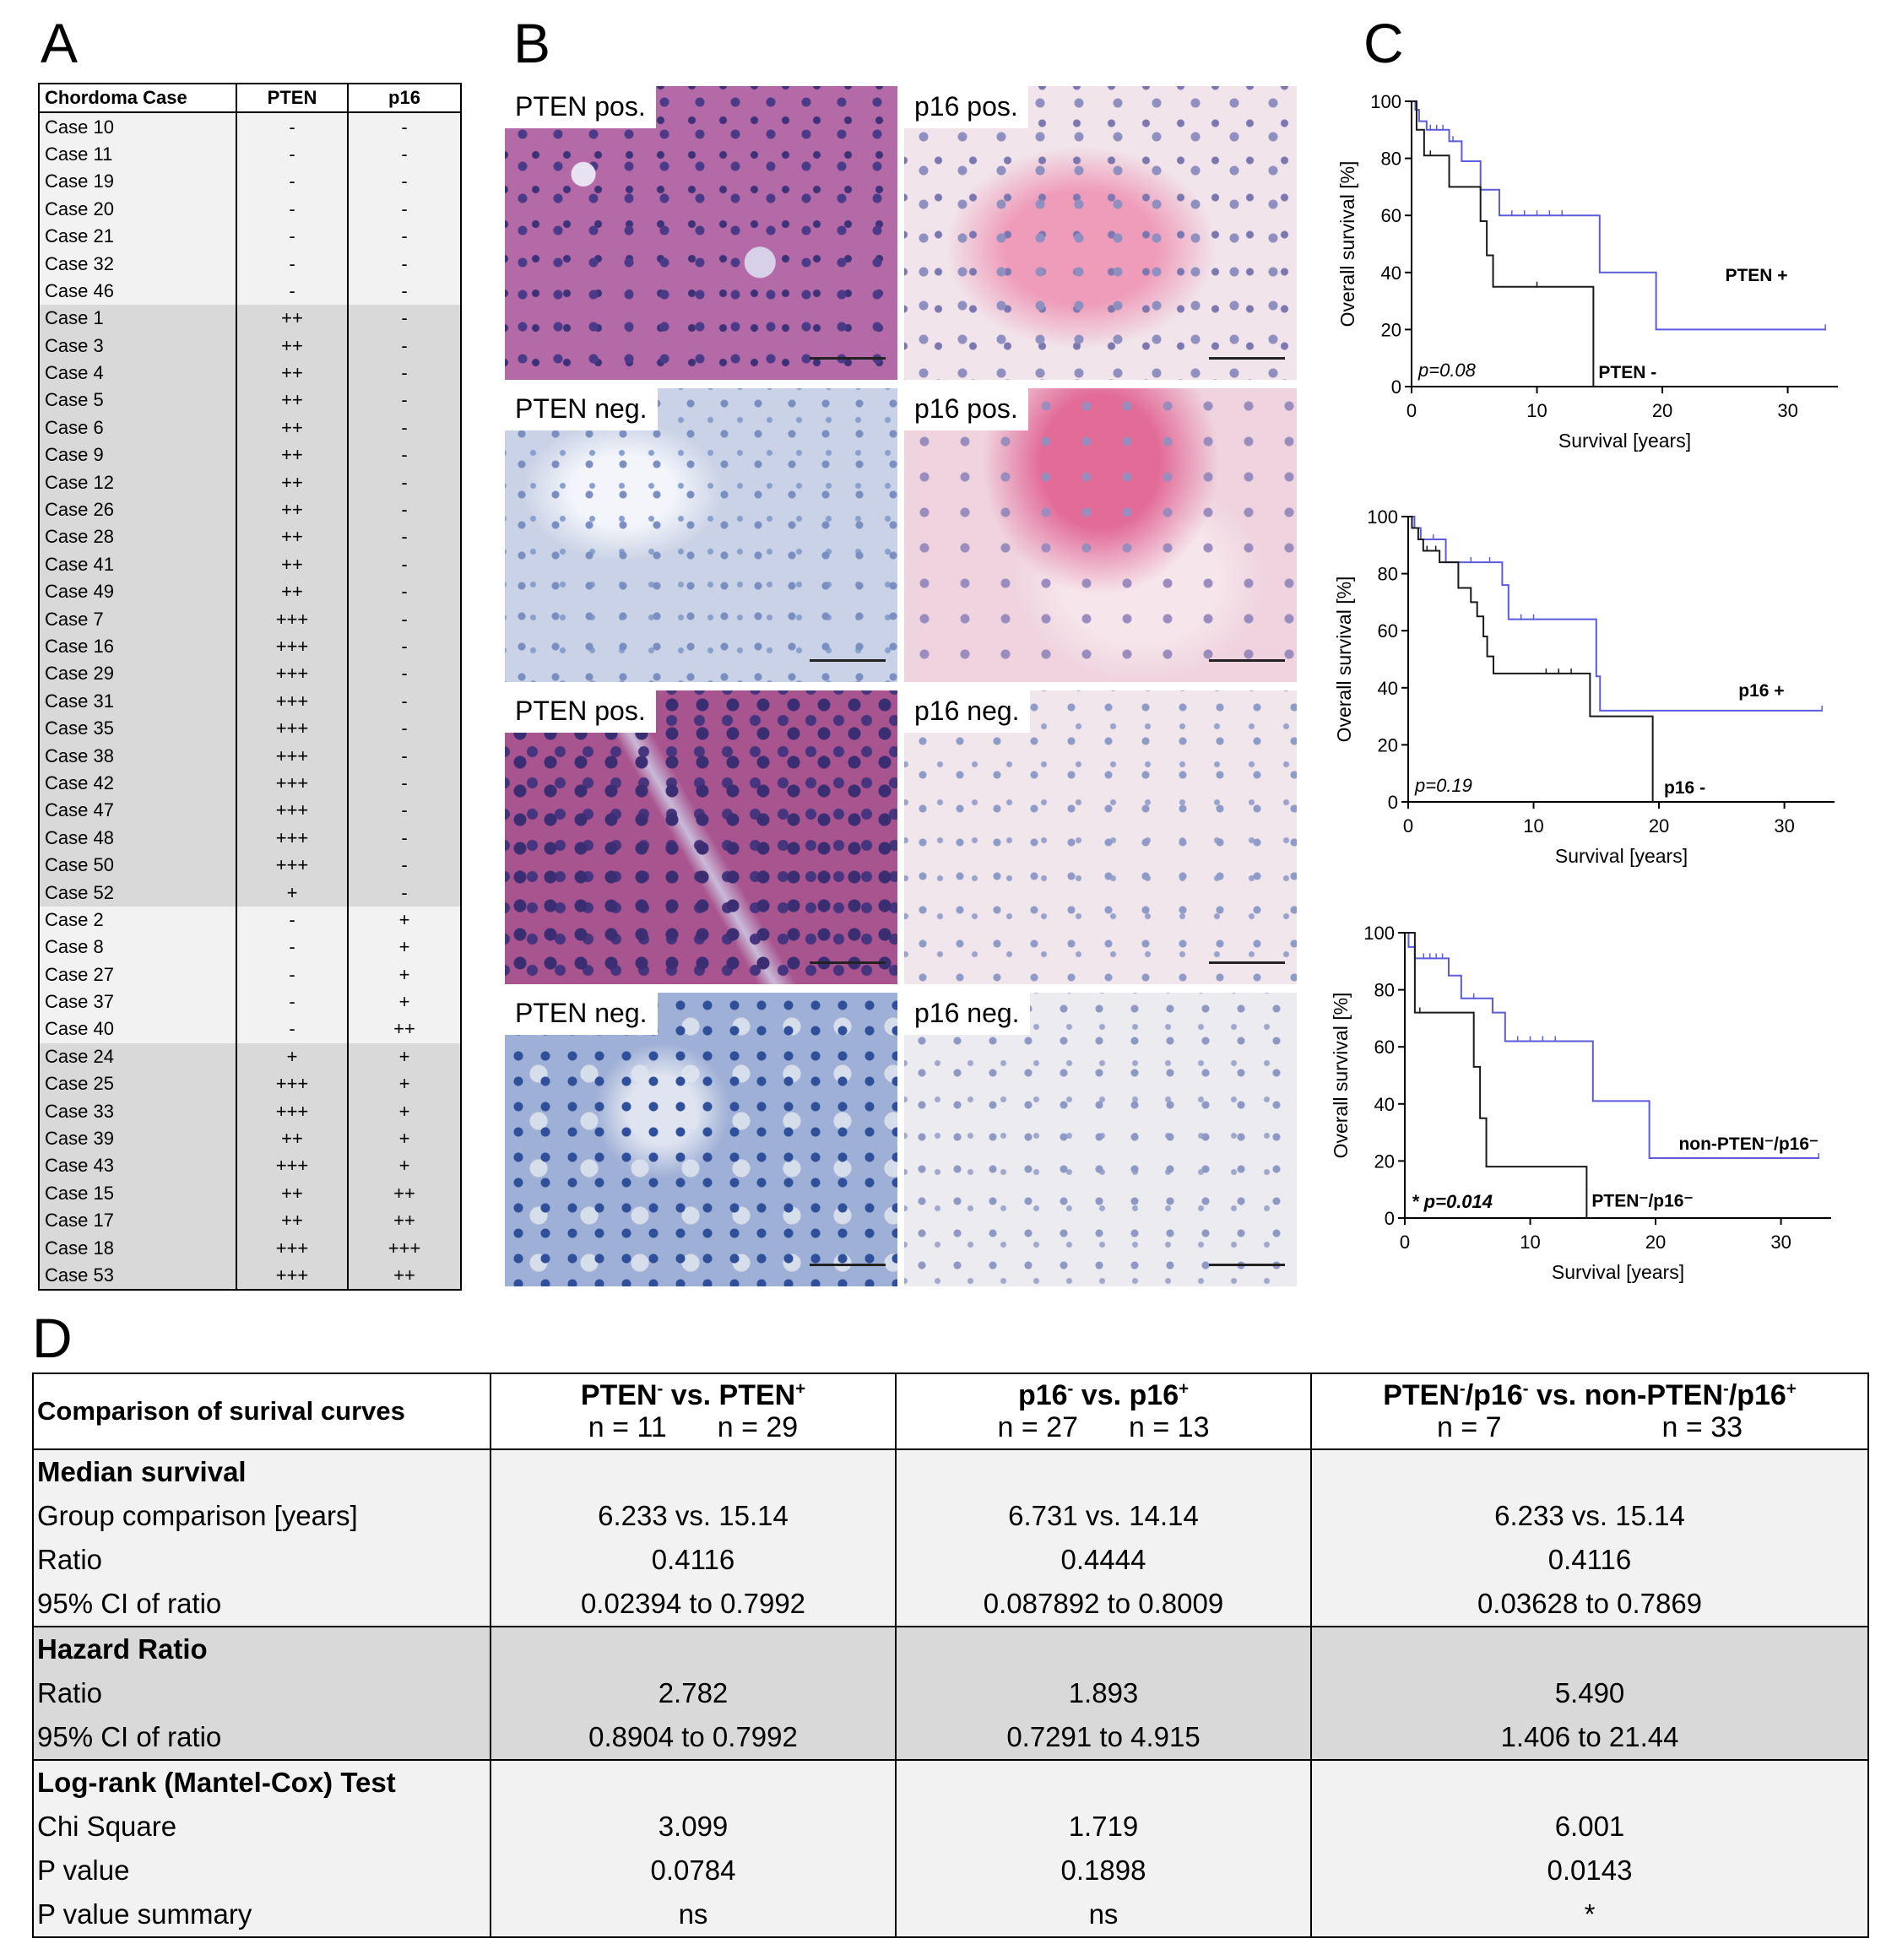 This screenshot has height=1960, width=1897. What do you see at coordinates (262, 1649) in the screenshot?
I see `section-title: Hazard Ratio` at bounding box center [262, 1649].